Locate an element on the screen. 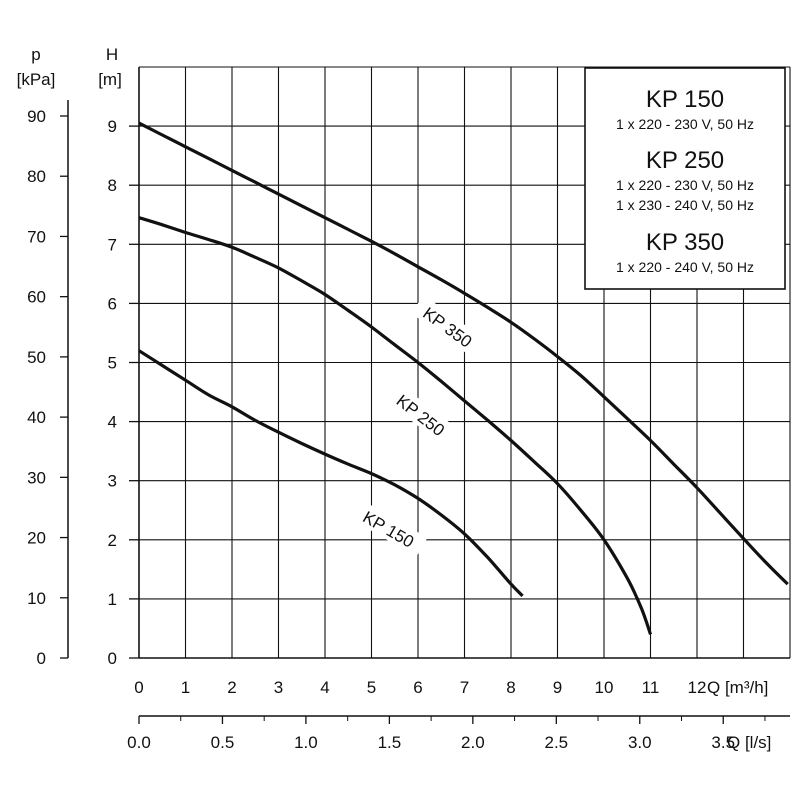  pressure-tick-label: 20 is located at coordinates (36, 538).